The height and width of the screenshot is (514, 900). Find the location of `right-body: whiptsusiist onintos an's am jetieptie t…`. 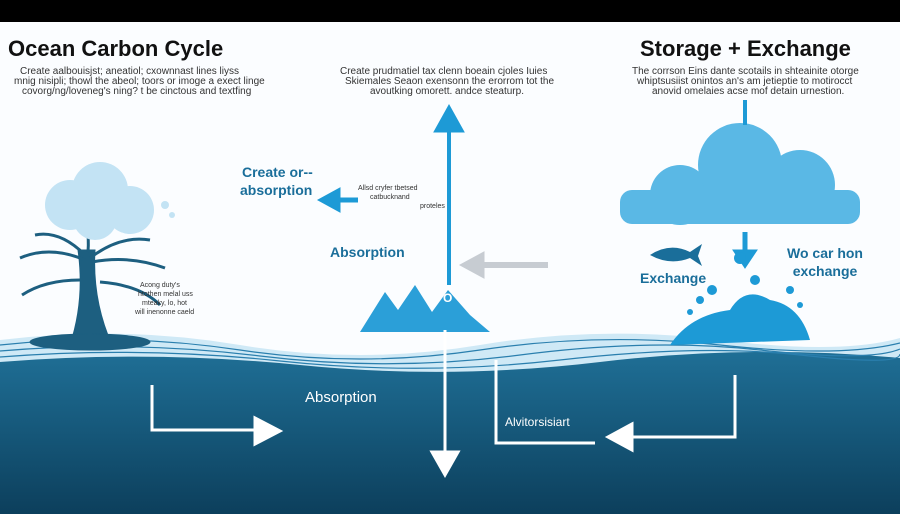

right-body: whiptsusiist onintos an's am jetieptie t… is located at coordinates (744, 81).